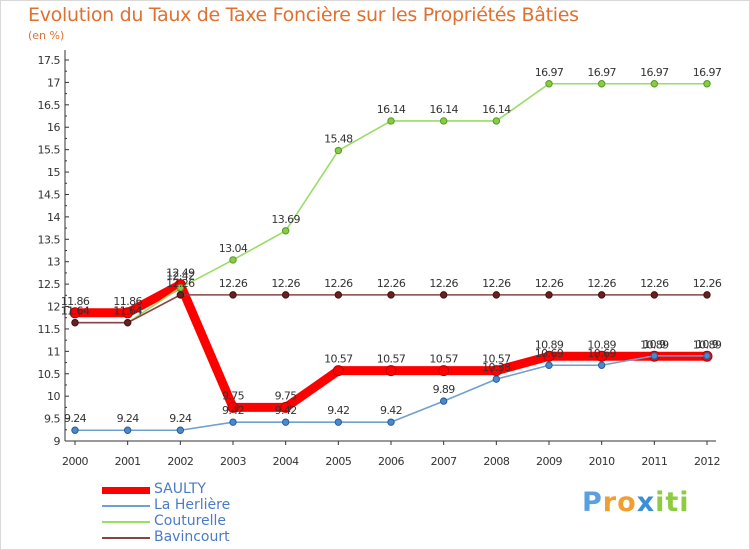  I want to click on y-tick-label: 11.5, so click(49, 329).